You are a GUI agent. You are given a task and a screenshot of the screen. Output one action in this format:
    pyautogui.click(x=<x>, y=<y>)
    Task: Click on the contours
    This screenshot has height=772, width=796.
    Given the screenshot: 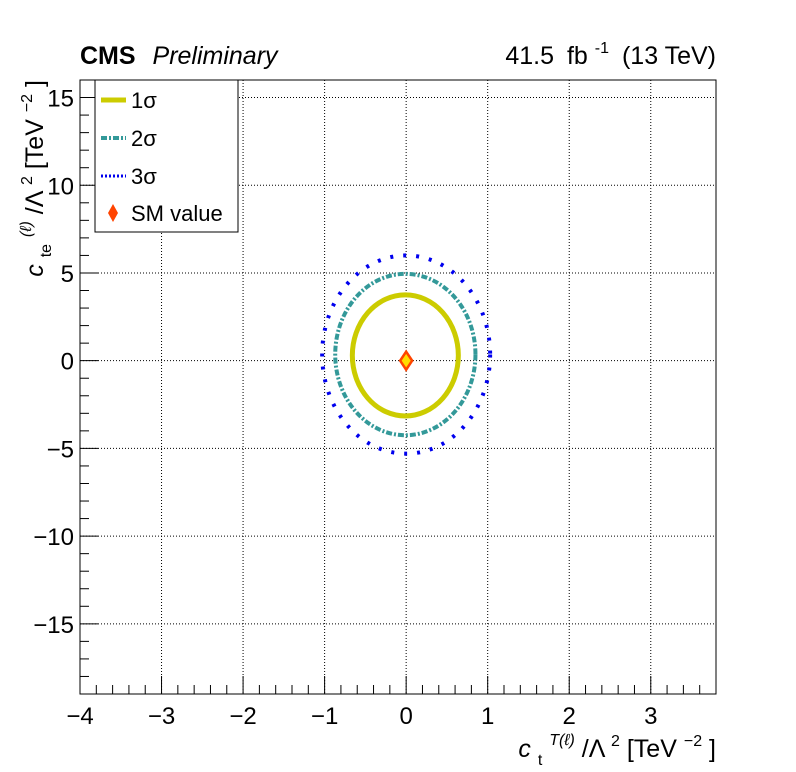 What is the action you would take?
    pyautogui.click(x=406, y=354)
    